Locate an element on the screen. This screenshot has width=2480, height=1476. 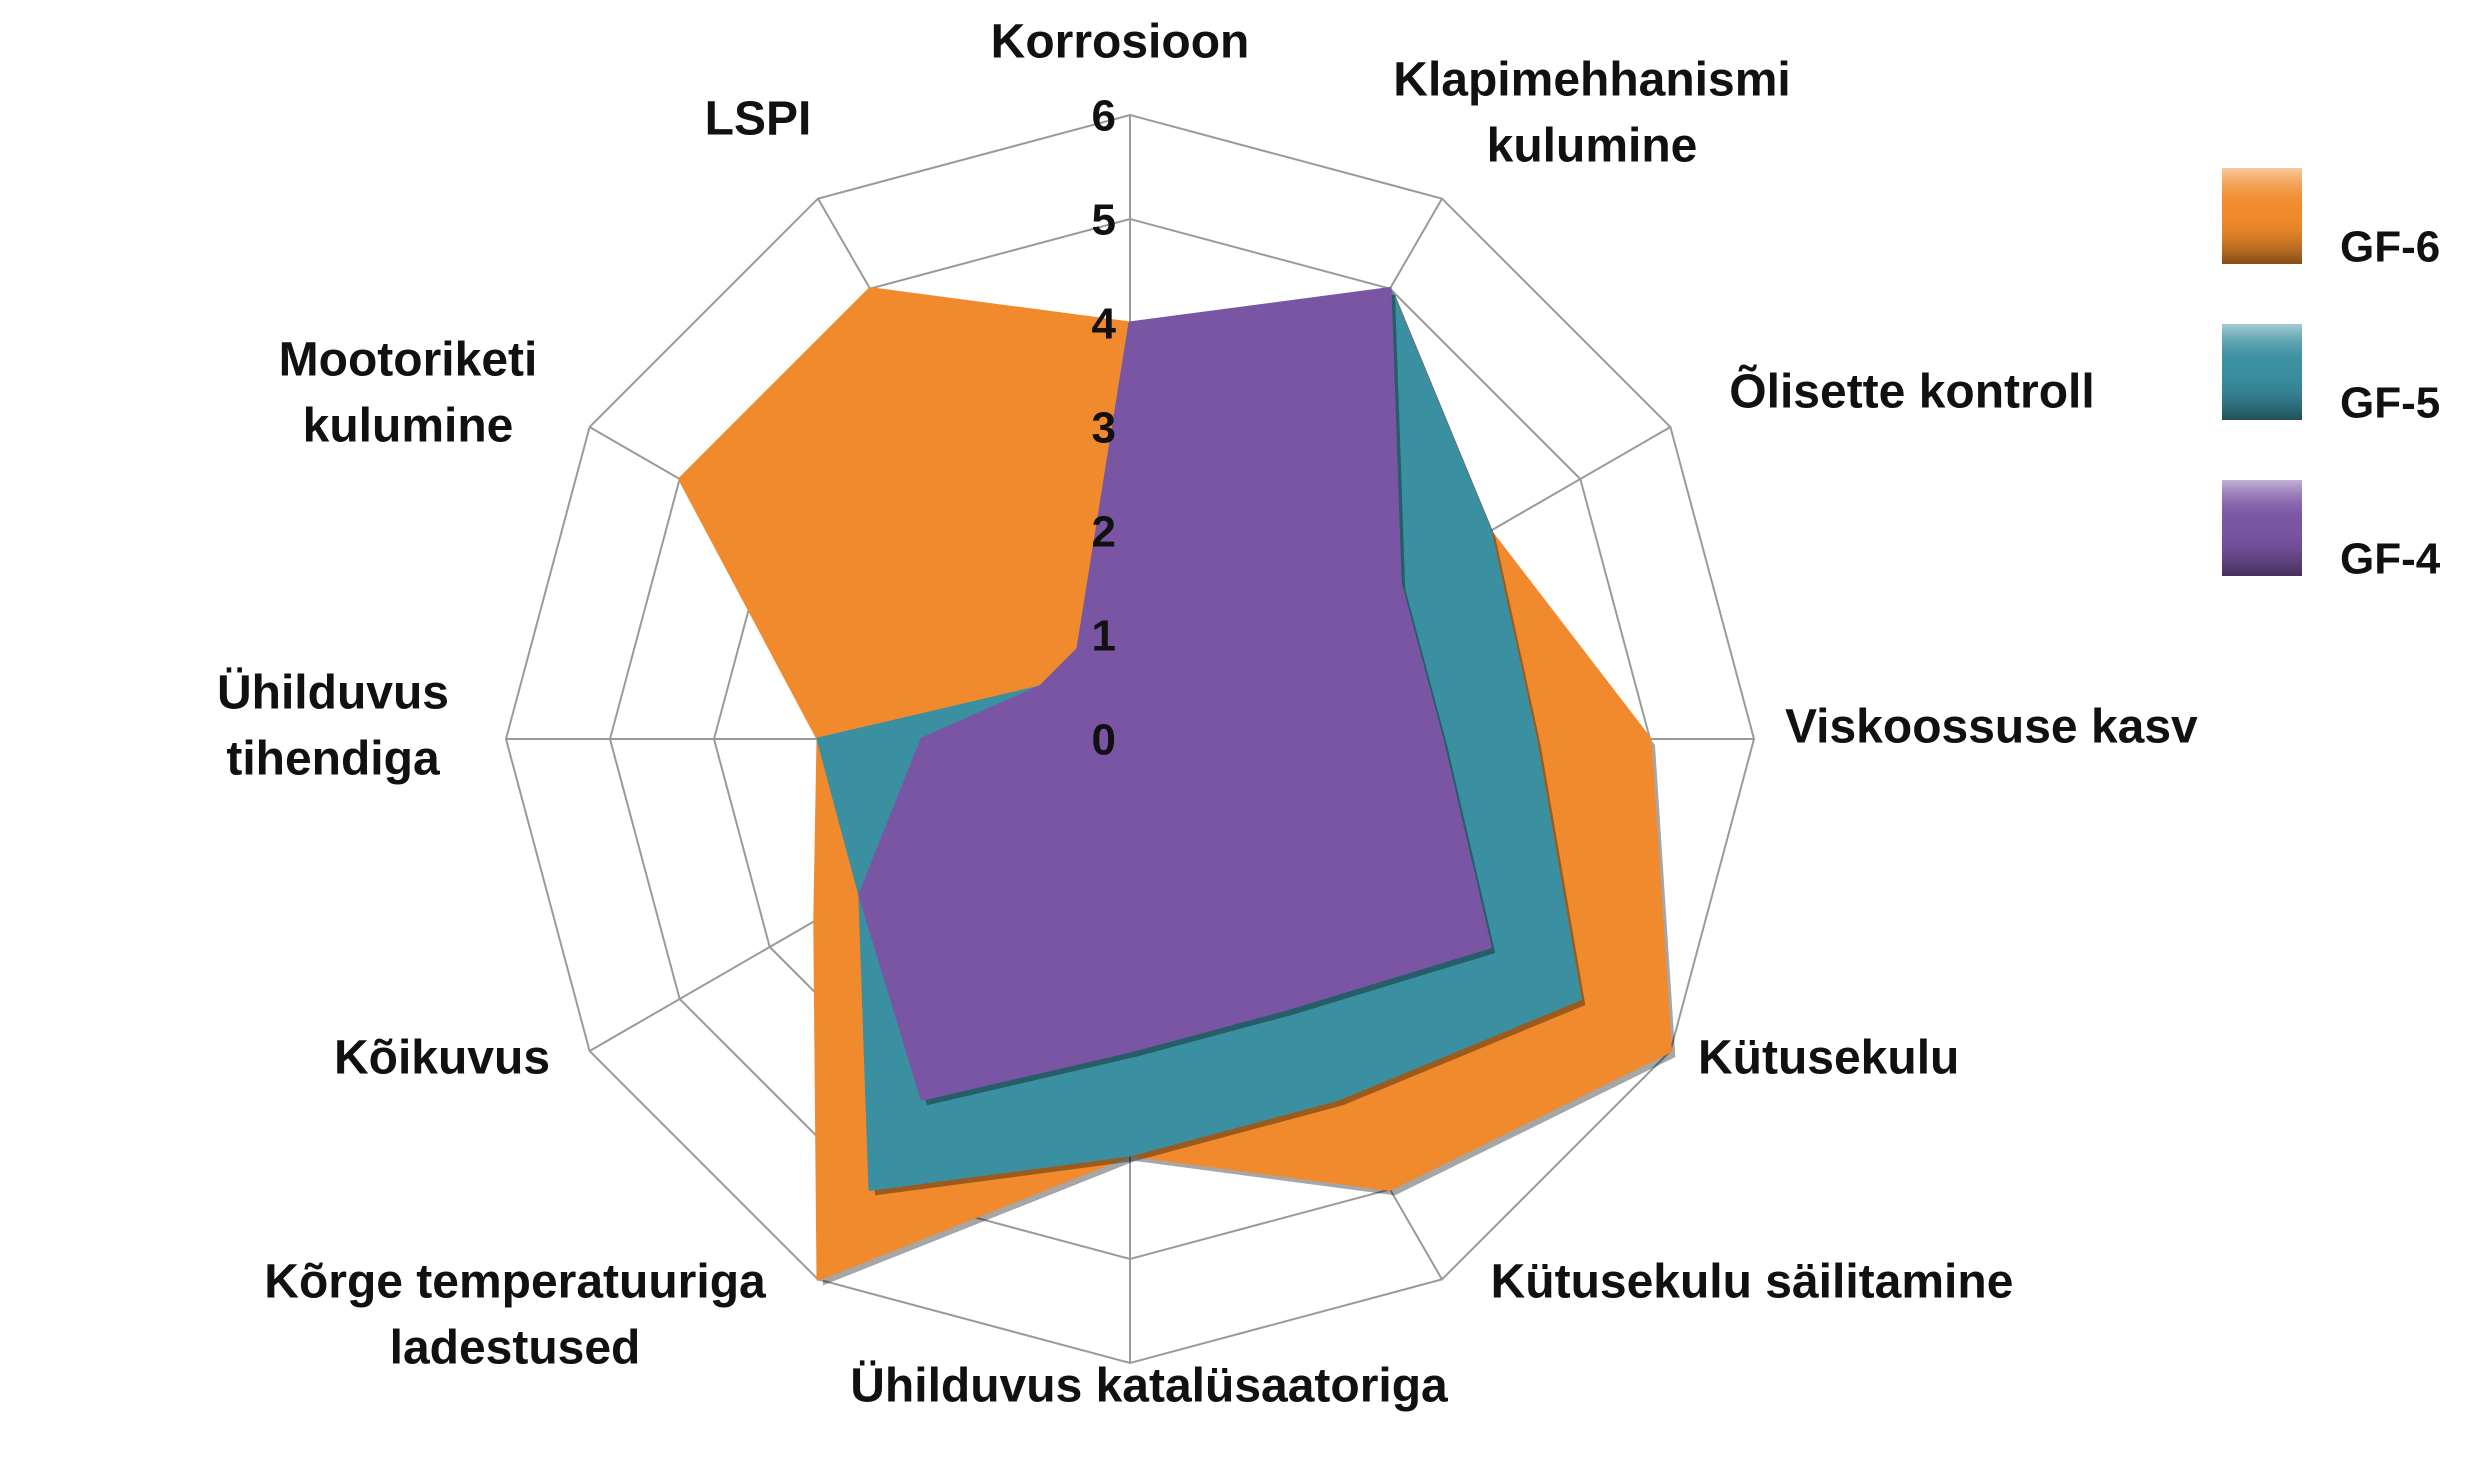
legend-label: GF-6 is located at coordinates (2390, 247).